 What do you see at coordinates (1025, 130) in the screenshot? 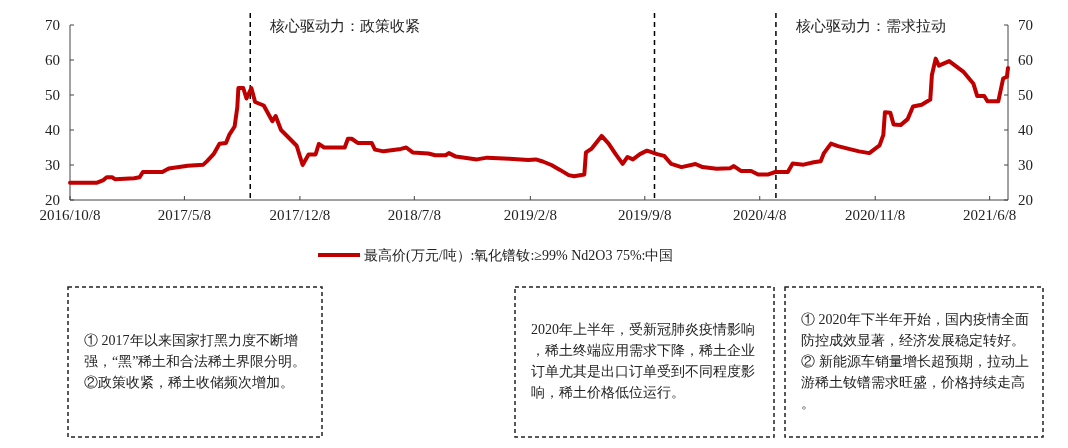
I see `y2-tick-label: 40` at bounding box center [1025, 130].